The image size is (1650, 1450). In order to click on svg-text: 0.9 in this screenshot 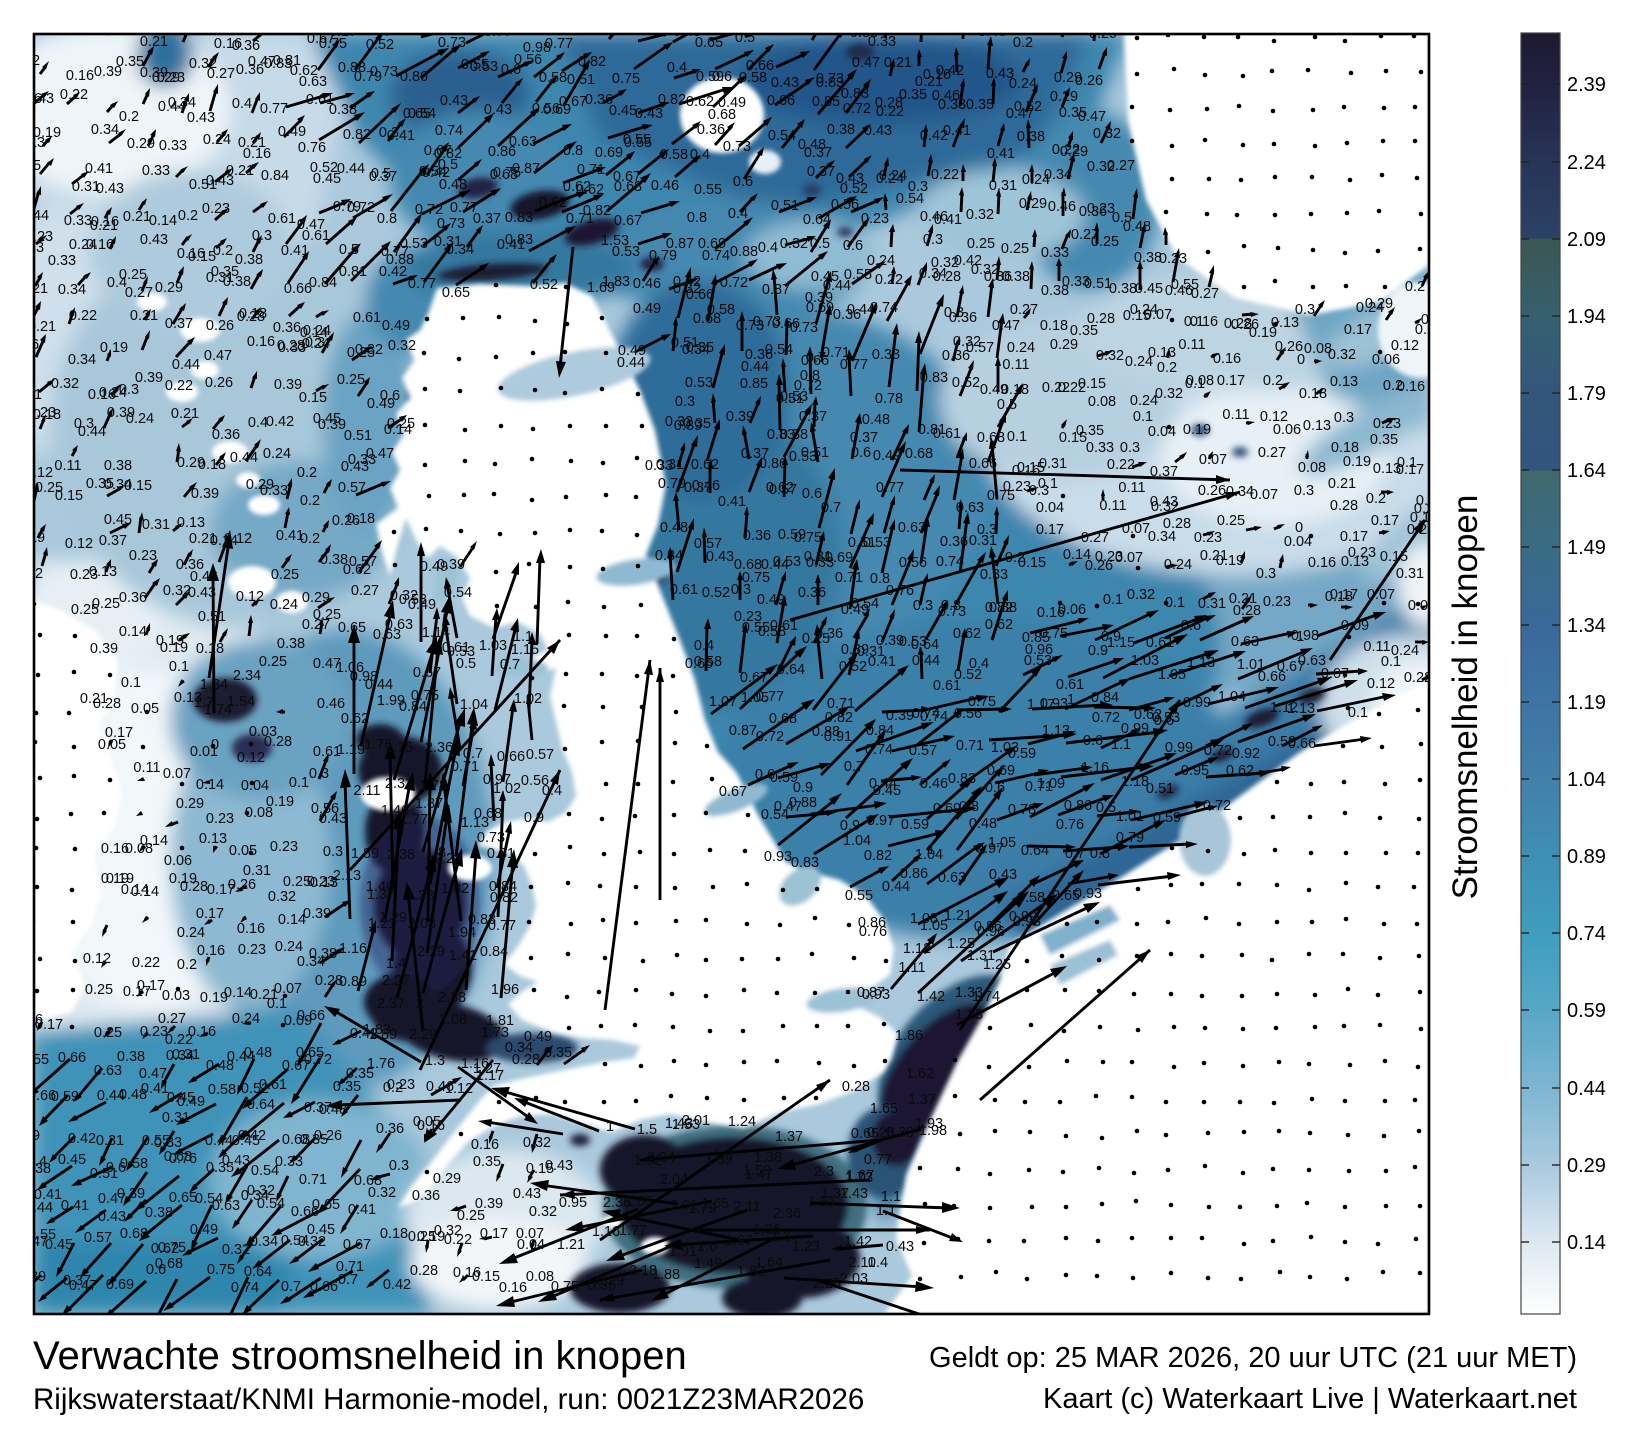, I will do `click(850, 826)`.